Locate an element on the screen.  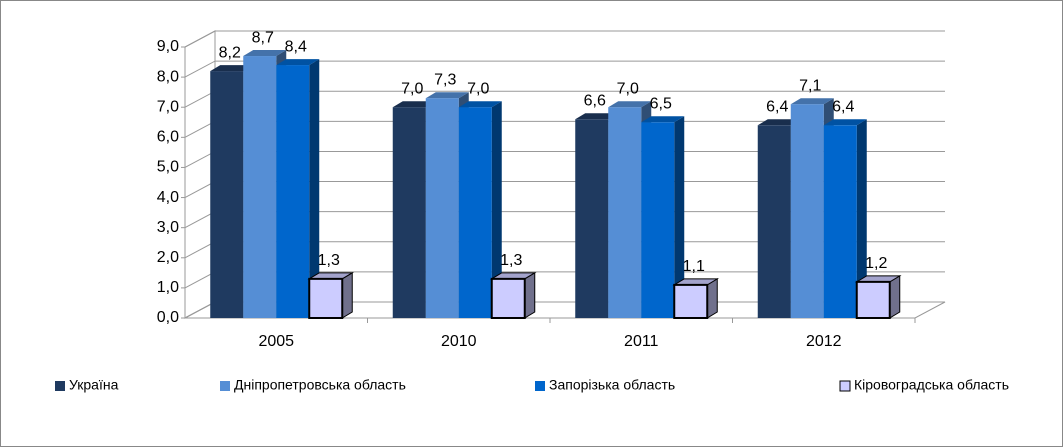
data-label: 1,2 is located at coordinates (876, 263).